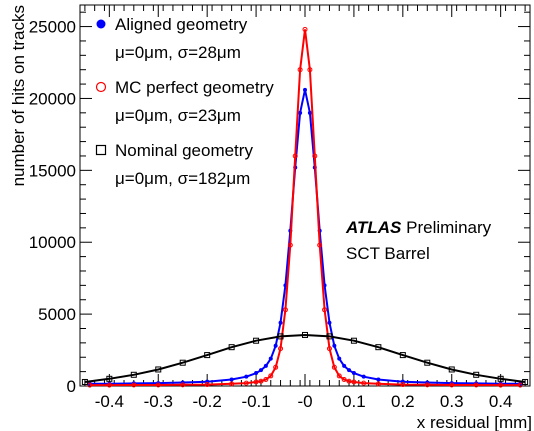  I want to click on y-tick-label: 10000, so click(52, 242).